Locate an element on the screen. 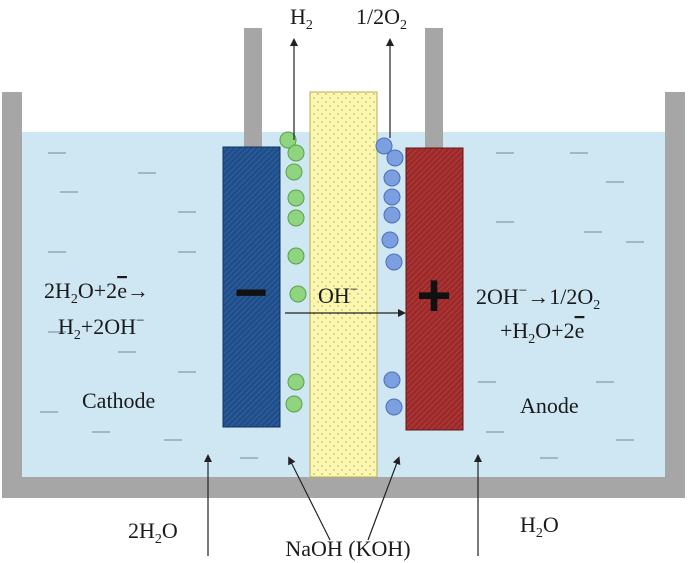  cathode-electrode is located at coordinates (251, 287).